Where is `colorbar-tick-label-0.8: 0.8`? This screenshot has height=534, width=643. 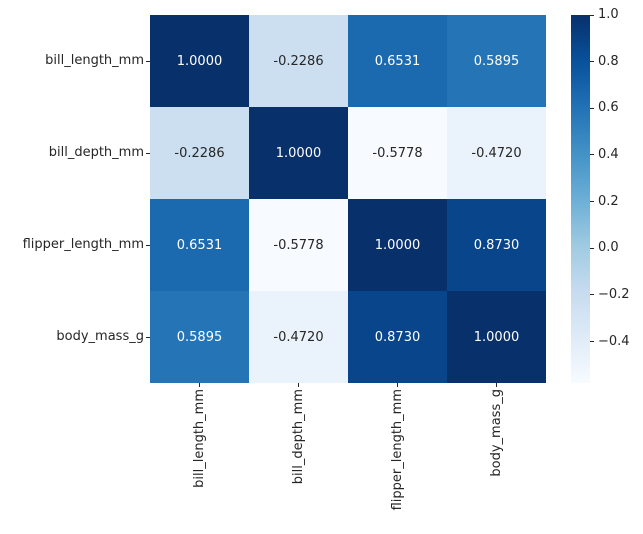
colorbar-tick-label-0.8: 0.8 is located at coordinates (608, 61).